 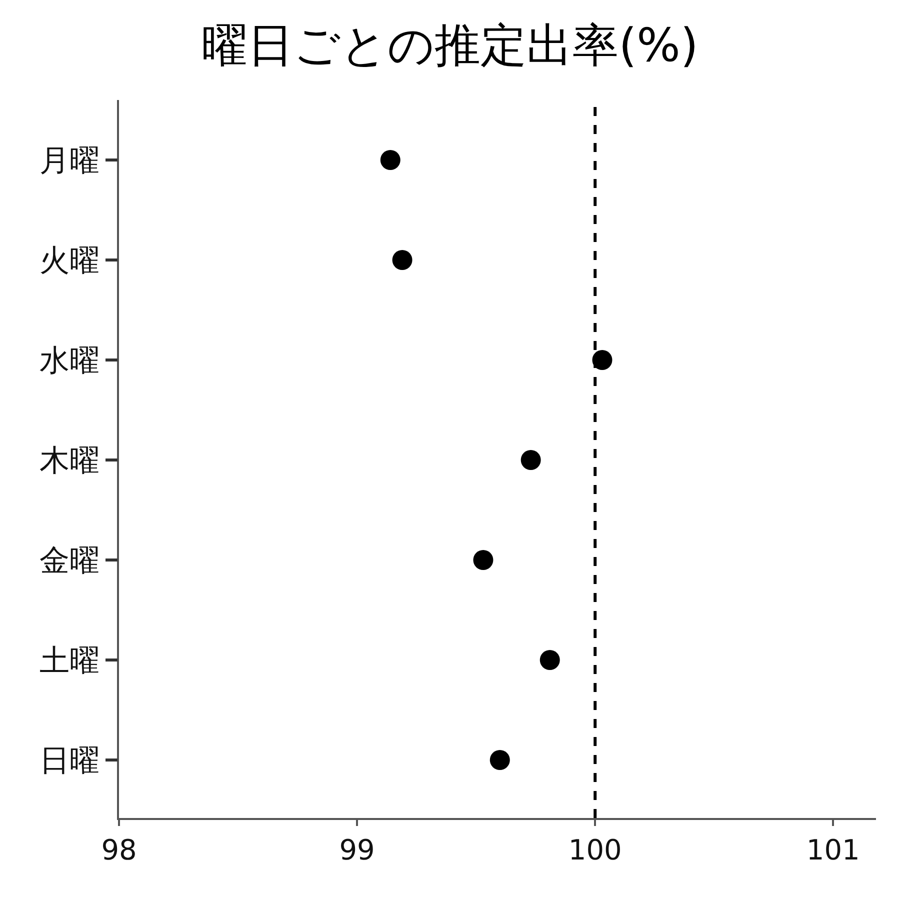 What do you see at coordinates (69, 561) in the screenshot?
I see `y-tick-label: 金曜` at bounding box center [69, 561].